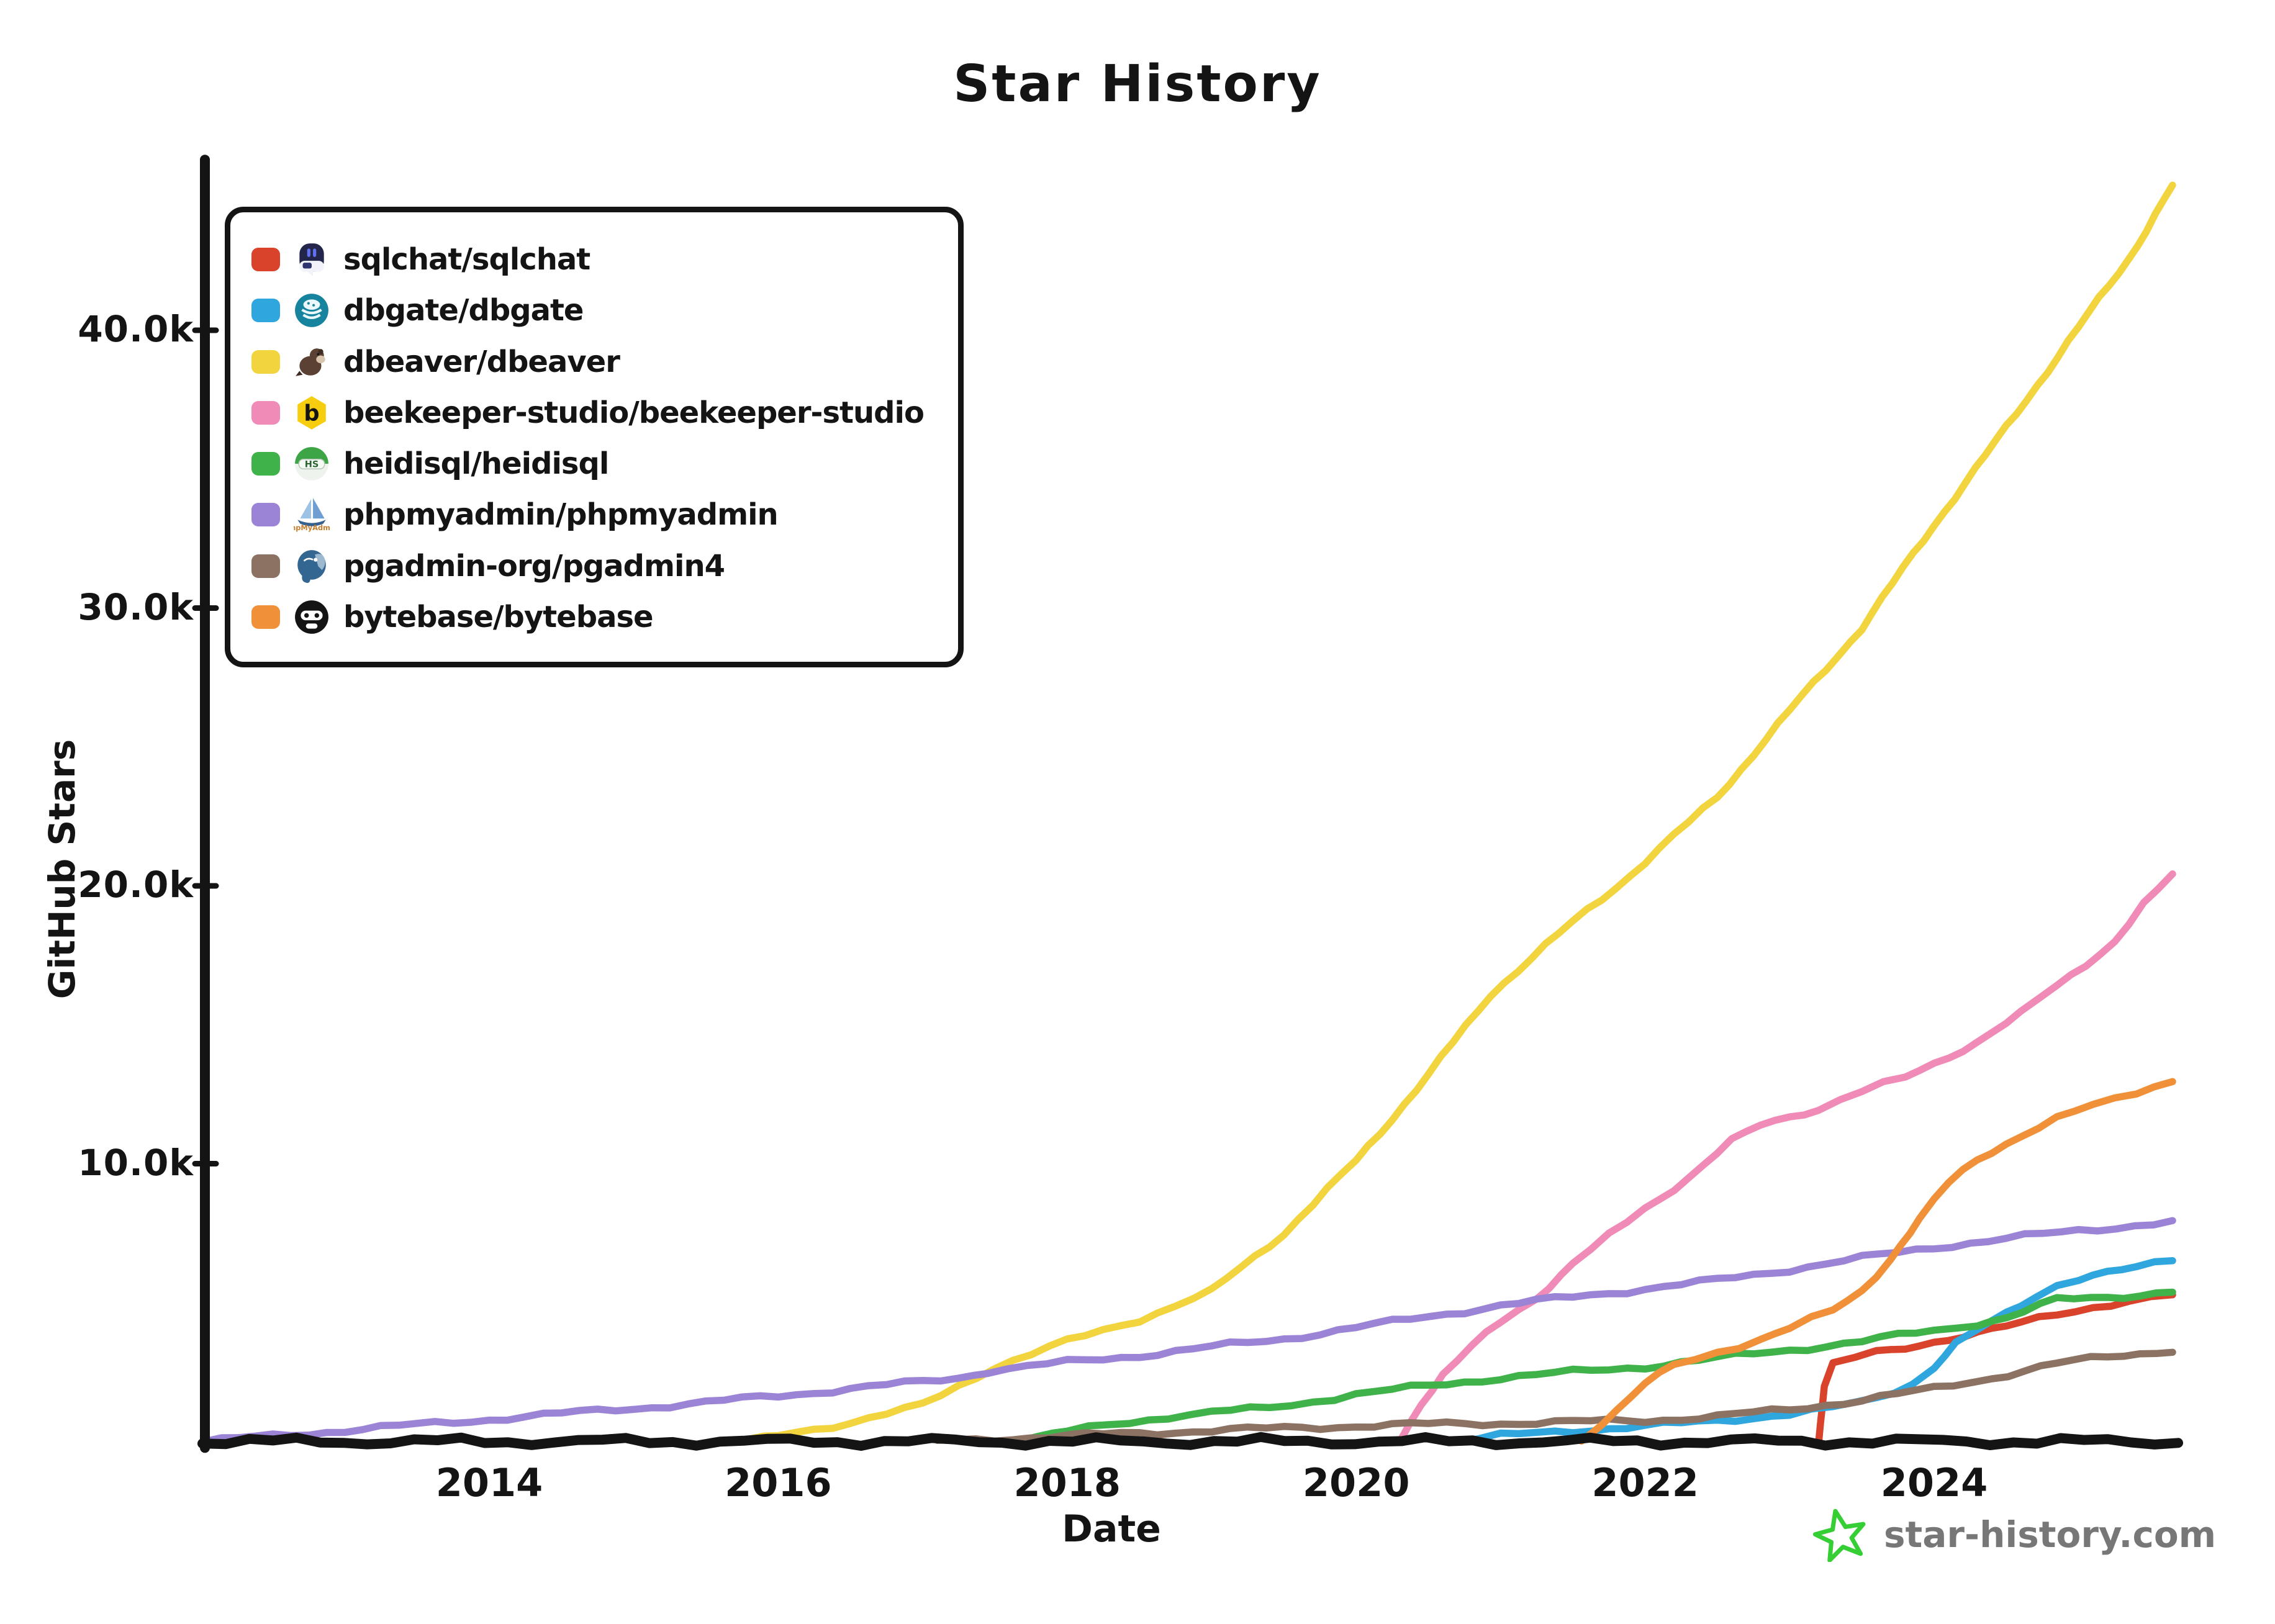 This screenshot has height=1624, width=2275. I want to click on x-axis-title: Date, so click(1111, 1529).